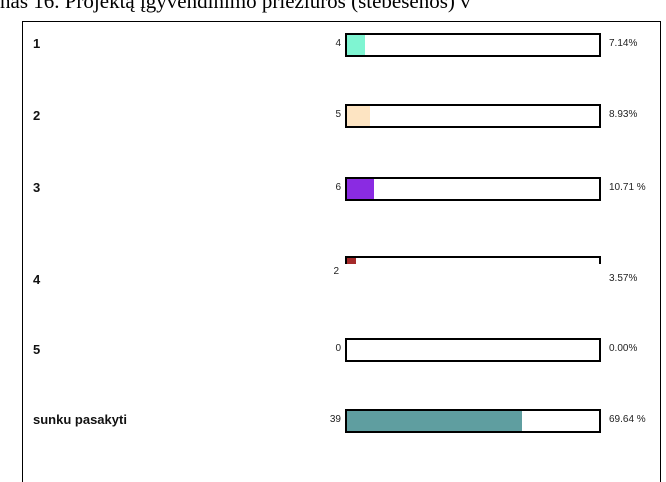  Describe the element at coordinates (338, 348) in the screenshot. I see `count-label: 0` at that location.